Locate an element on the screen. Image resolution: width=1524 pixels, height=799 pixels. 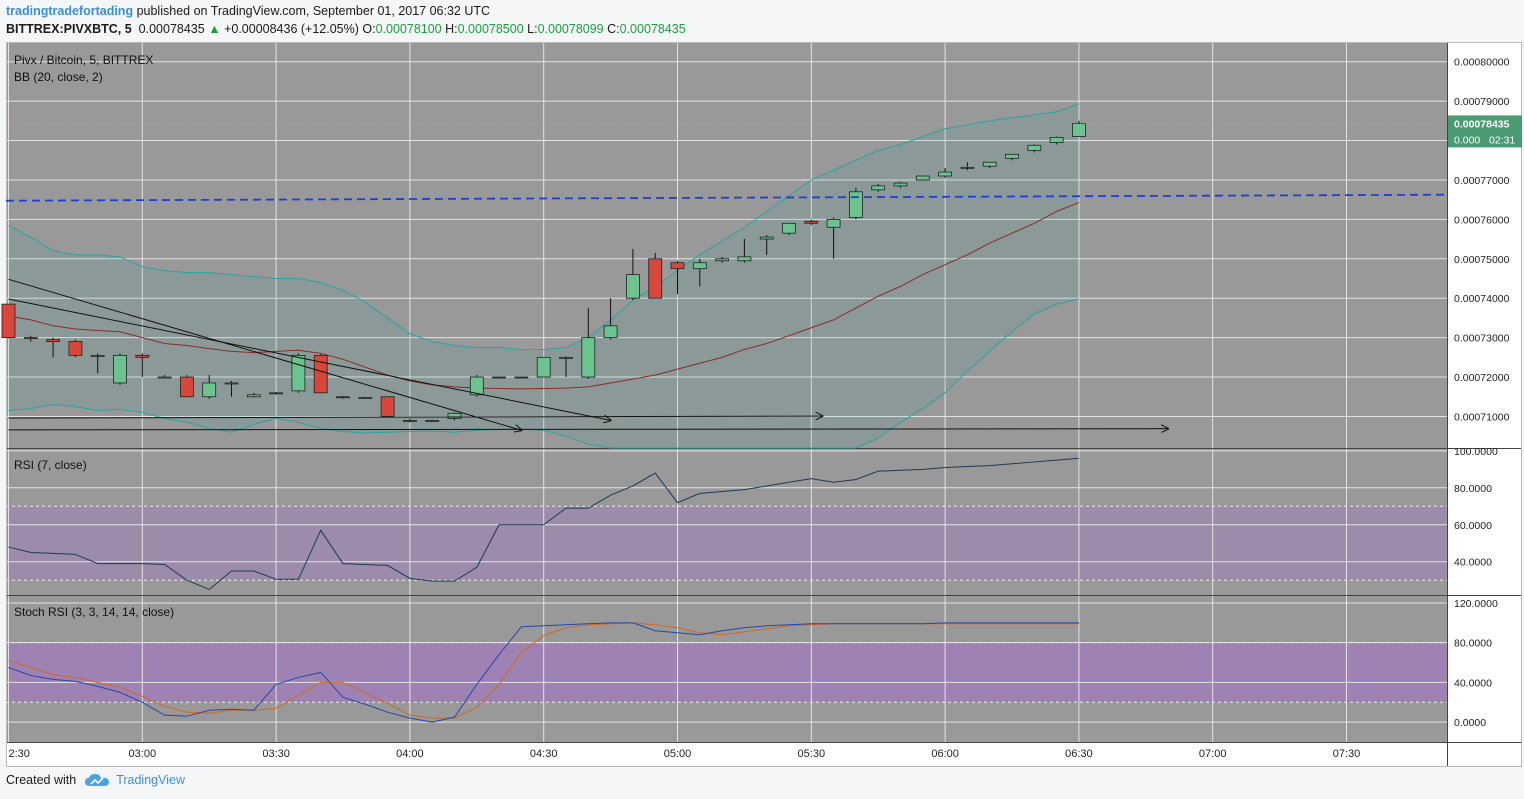
rsi-line is located at coordinates (543, 524).